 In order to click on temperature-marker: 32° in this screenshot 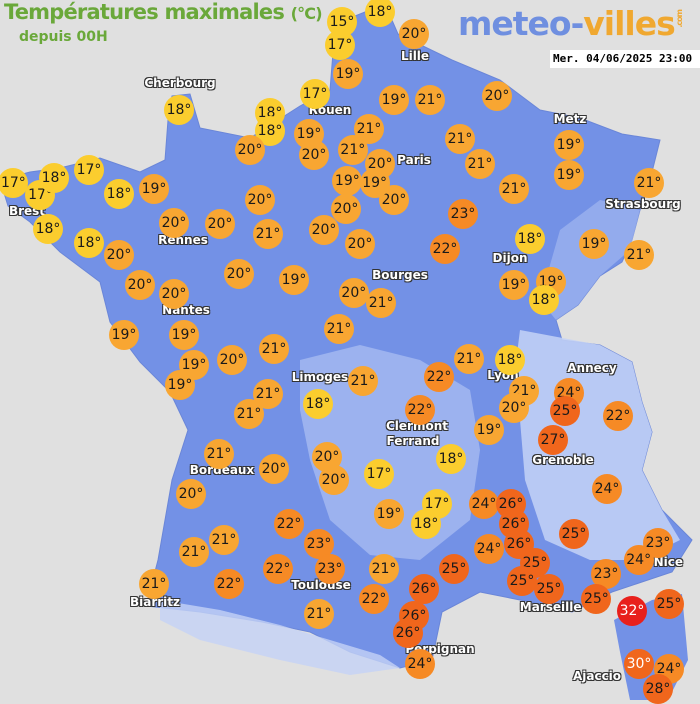, I will do `click(632, 611)`.